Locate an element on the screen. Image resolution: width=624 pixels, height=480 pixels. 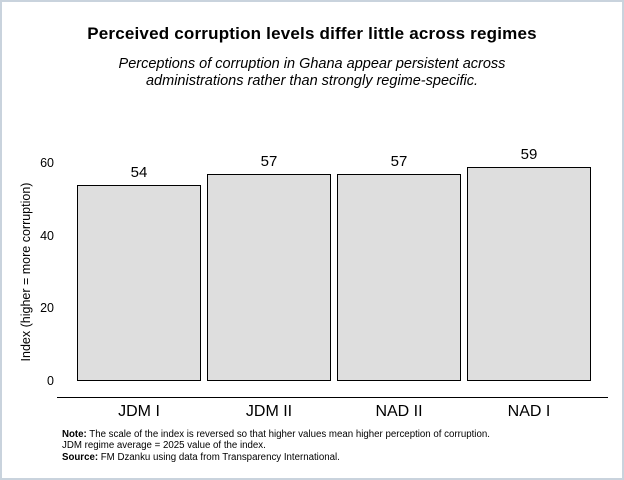
bar-value-label: 54 is located at coordinates (139, 172).